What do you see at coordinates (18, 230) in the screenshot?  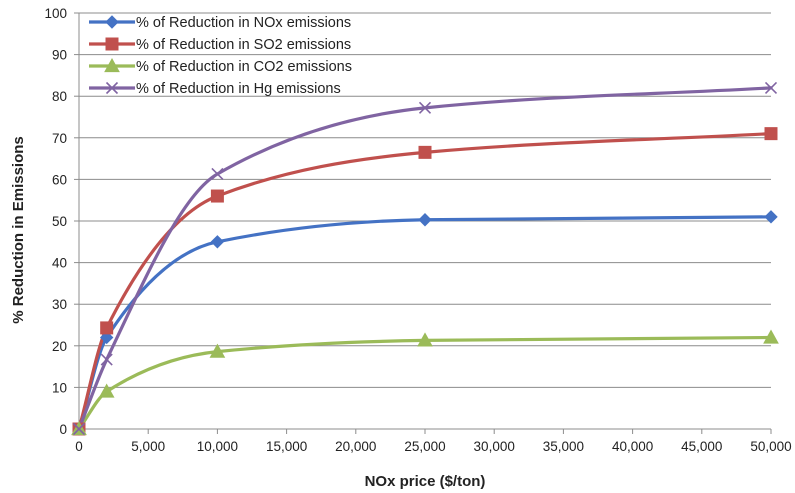 I see `y-axis-title: % Reduction in Emissions` at bounding box center [18, 230].